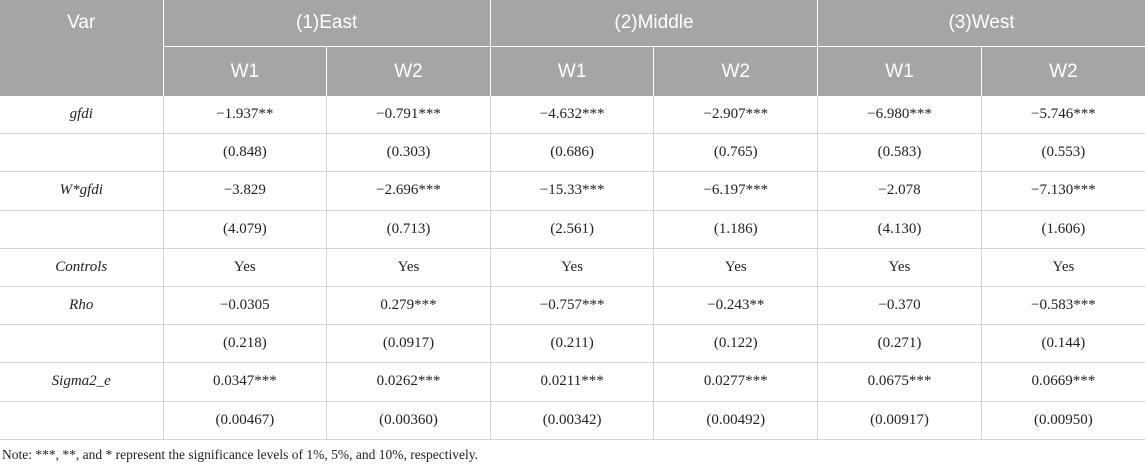 The height and width of the screenshot is (466, 1145). I want to click on table-cell: (0.218), so click(245, 344).